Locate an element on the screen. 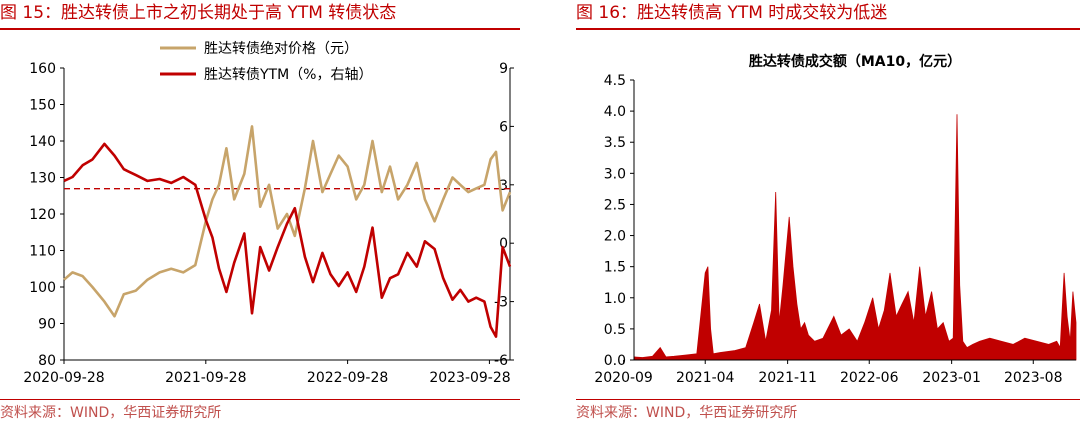 The height and width of the screenshot is (427, 1080). x-tick-label: 2022-09-28 is located at coordinates (347, 378).